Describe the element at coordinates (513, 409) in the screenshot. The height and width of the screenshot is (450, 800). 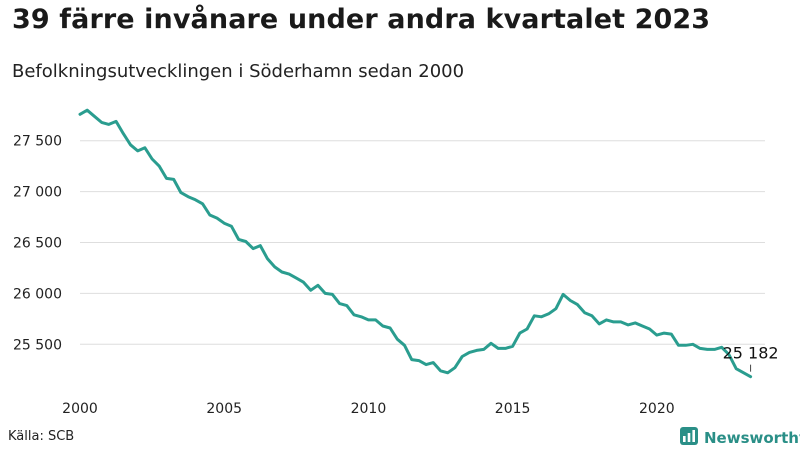
I see `x-tick-label: 2015` at that location.